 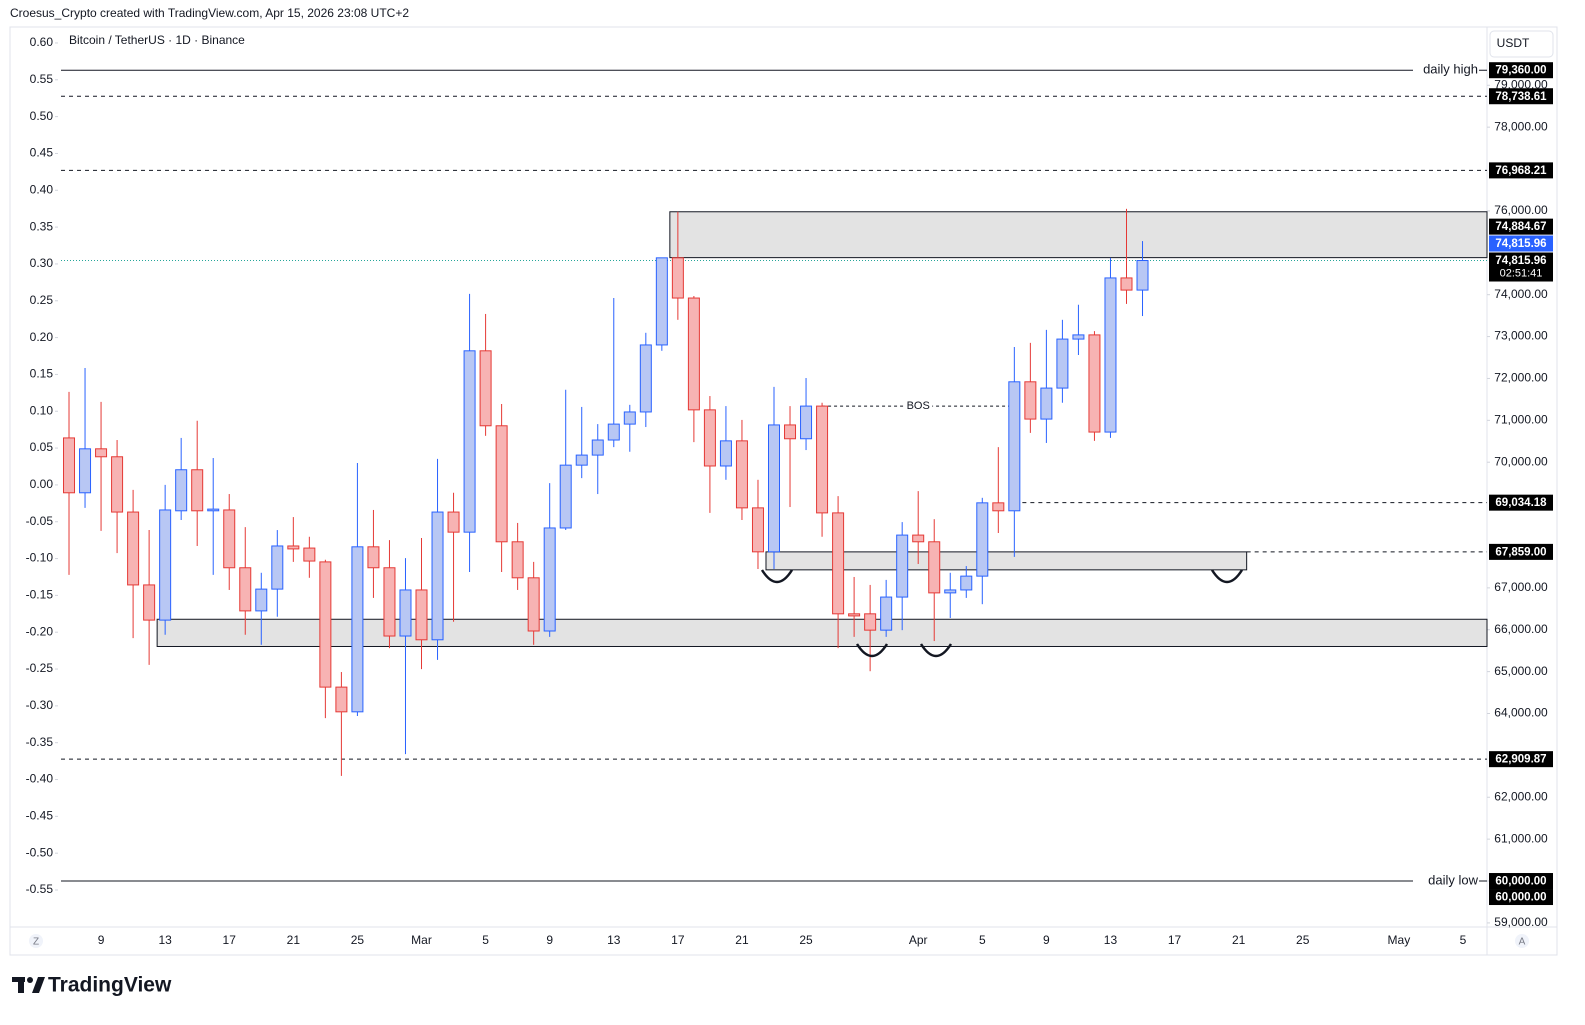 I want to click on y2-tick-label: 0.10, so click(x=42, y=410).